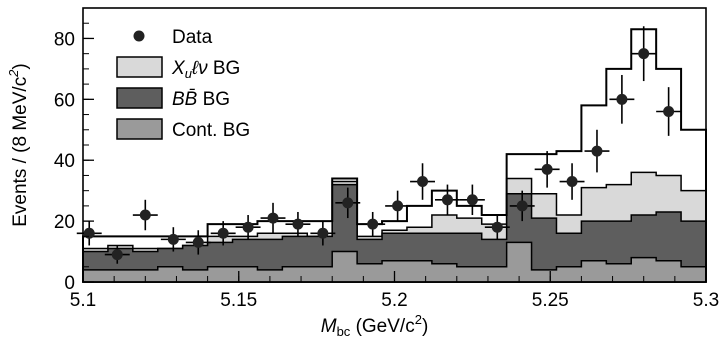 The width and height of the screenshot is (722, 337). Describe the element at coordinates (64, 39) in the screenshot. I see `y-tick-label: 80` at that location.